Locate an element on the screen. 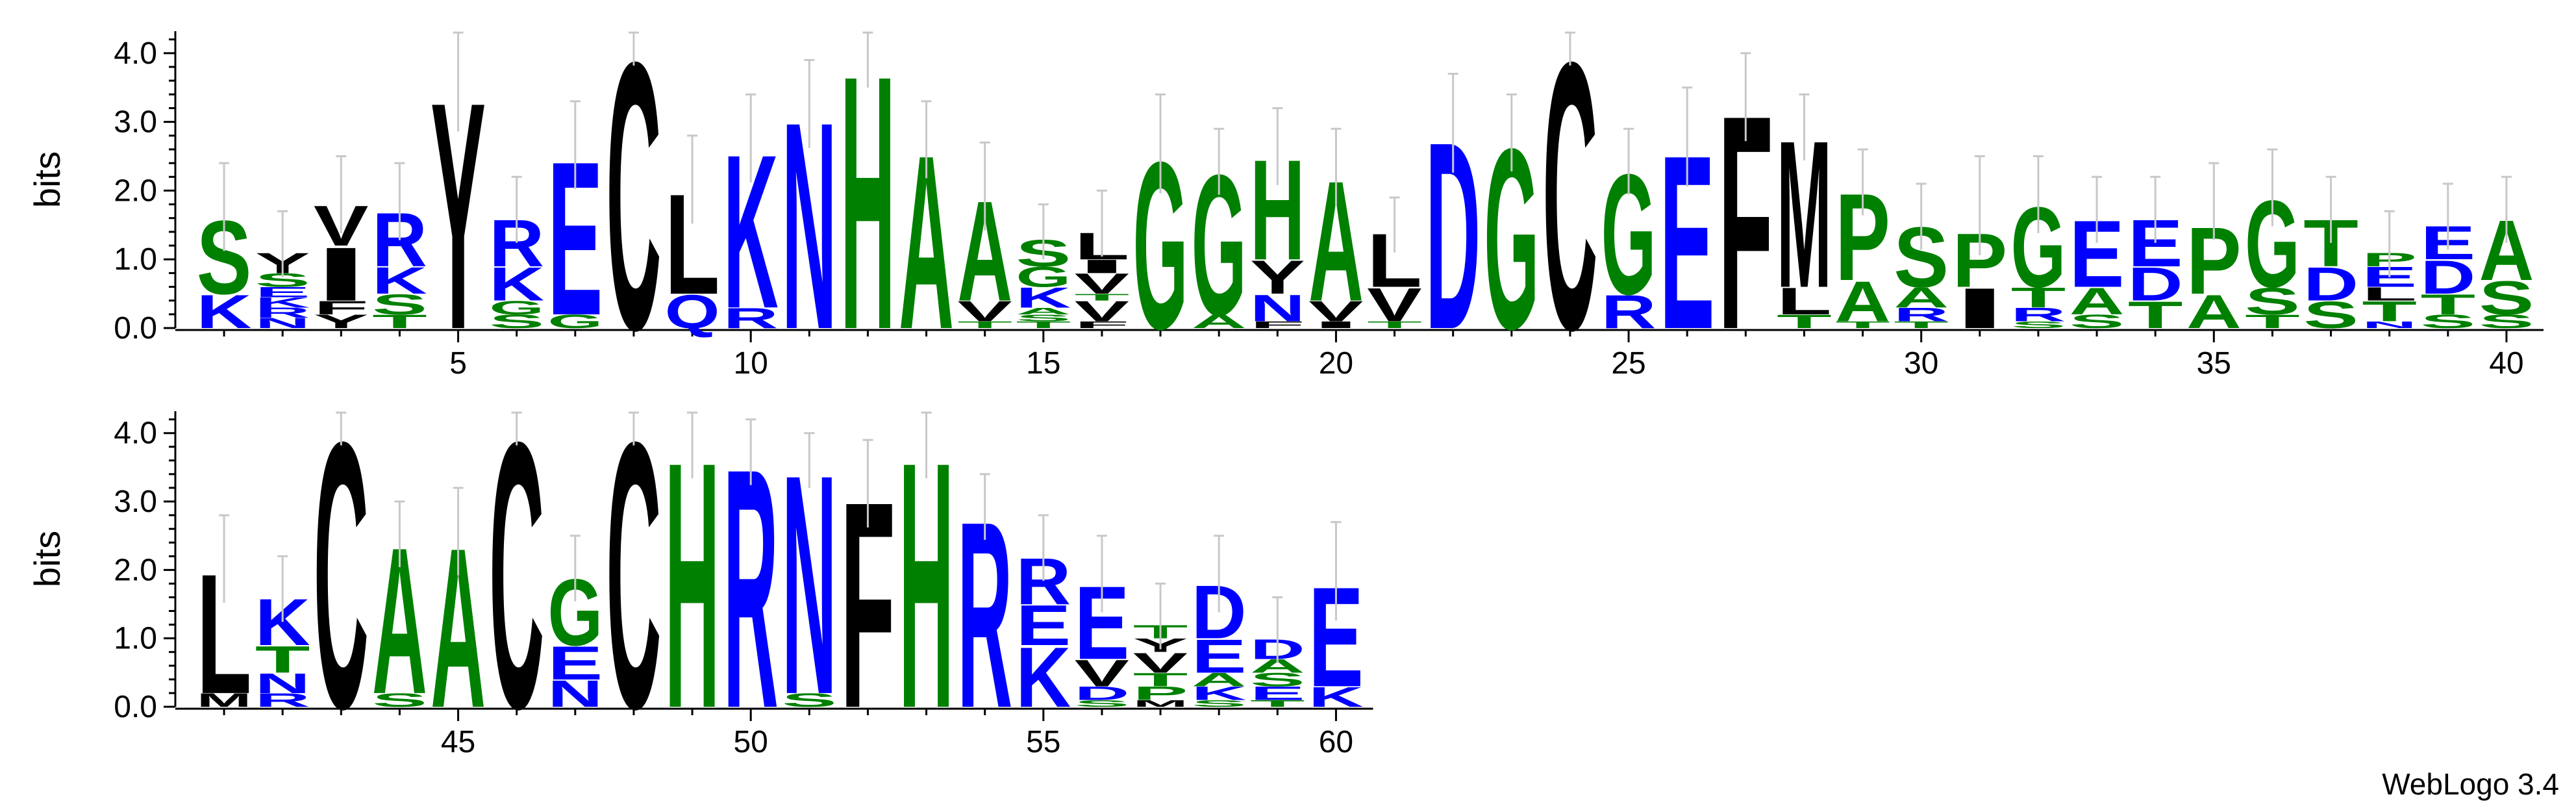 The height and width of the screenshot is (812, 2576). logo-stack-48: C is located at coordinates (634, 576).